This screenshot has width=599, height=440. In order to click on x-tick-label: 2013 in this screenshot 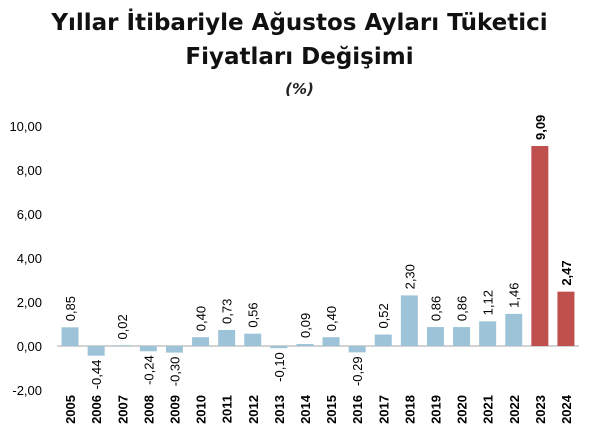, I will do `click(279, 409)`.